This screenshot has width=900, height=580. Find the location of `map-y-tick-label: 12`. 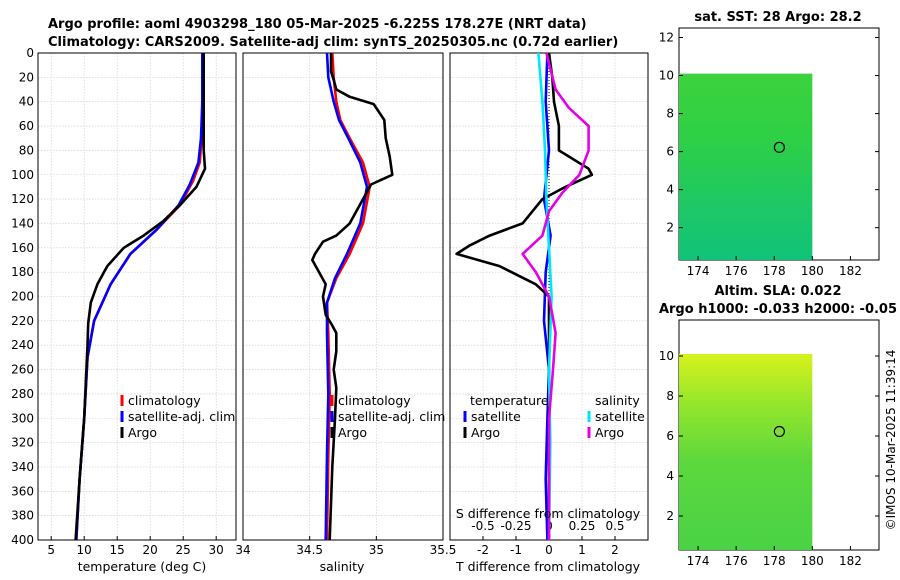

map-y-tick-label: 12 is located at coordinates (666, 38).